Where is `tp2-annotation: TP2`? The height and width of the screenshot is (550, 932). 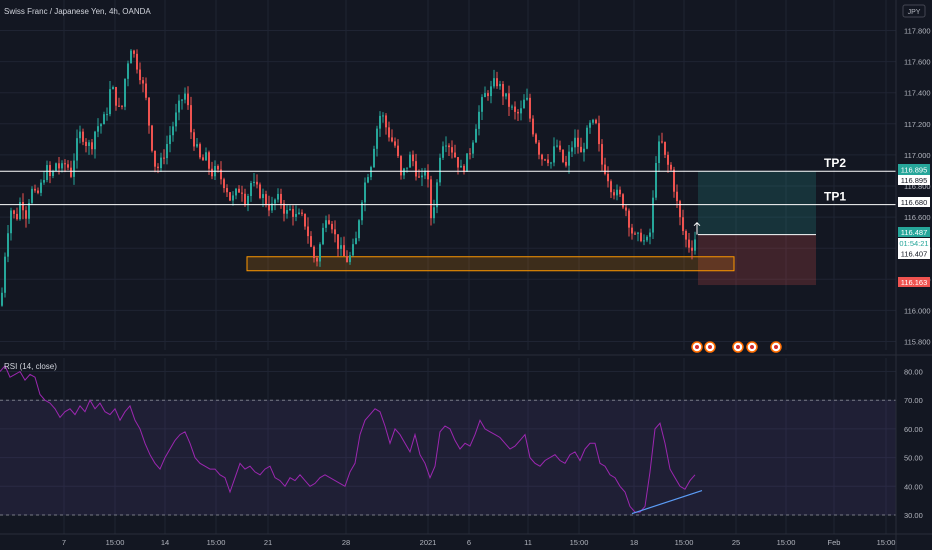 tp2-annotation: TP2 is located at coordinates (835, 163).